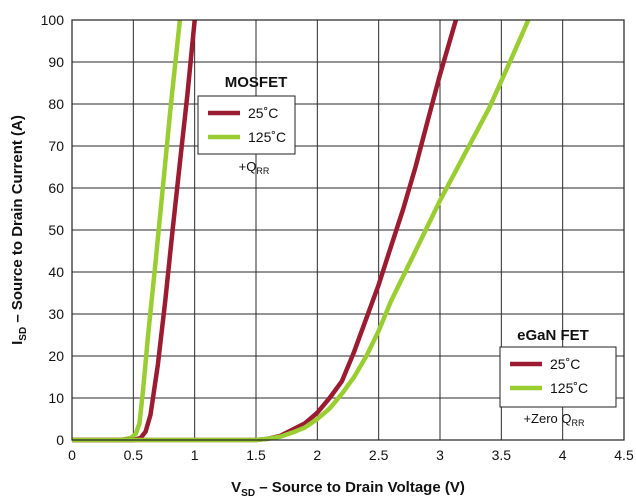 This screenshot has height=500, width=636. I want to click on y-tick-label: 20, so click(56, 356).